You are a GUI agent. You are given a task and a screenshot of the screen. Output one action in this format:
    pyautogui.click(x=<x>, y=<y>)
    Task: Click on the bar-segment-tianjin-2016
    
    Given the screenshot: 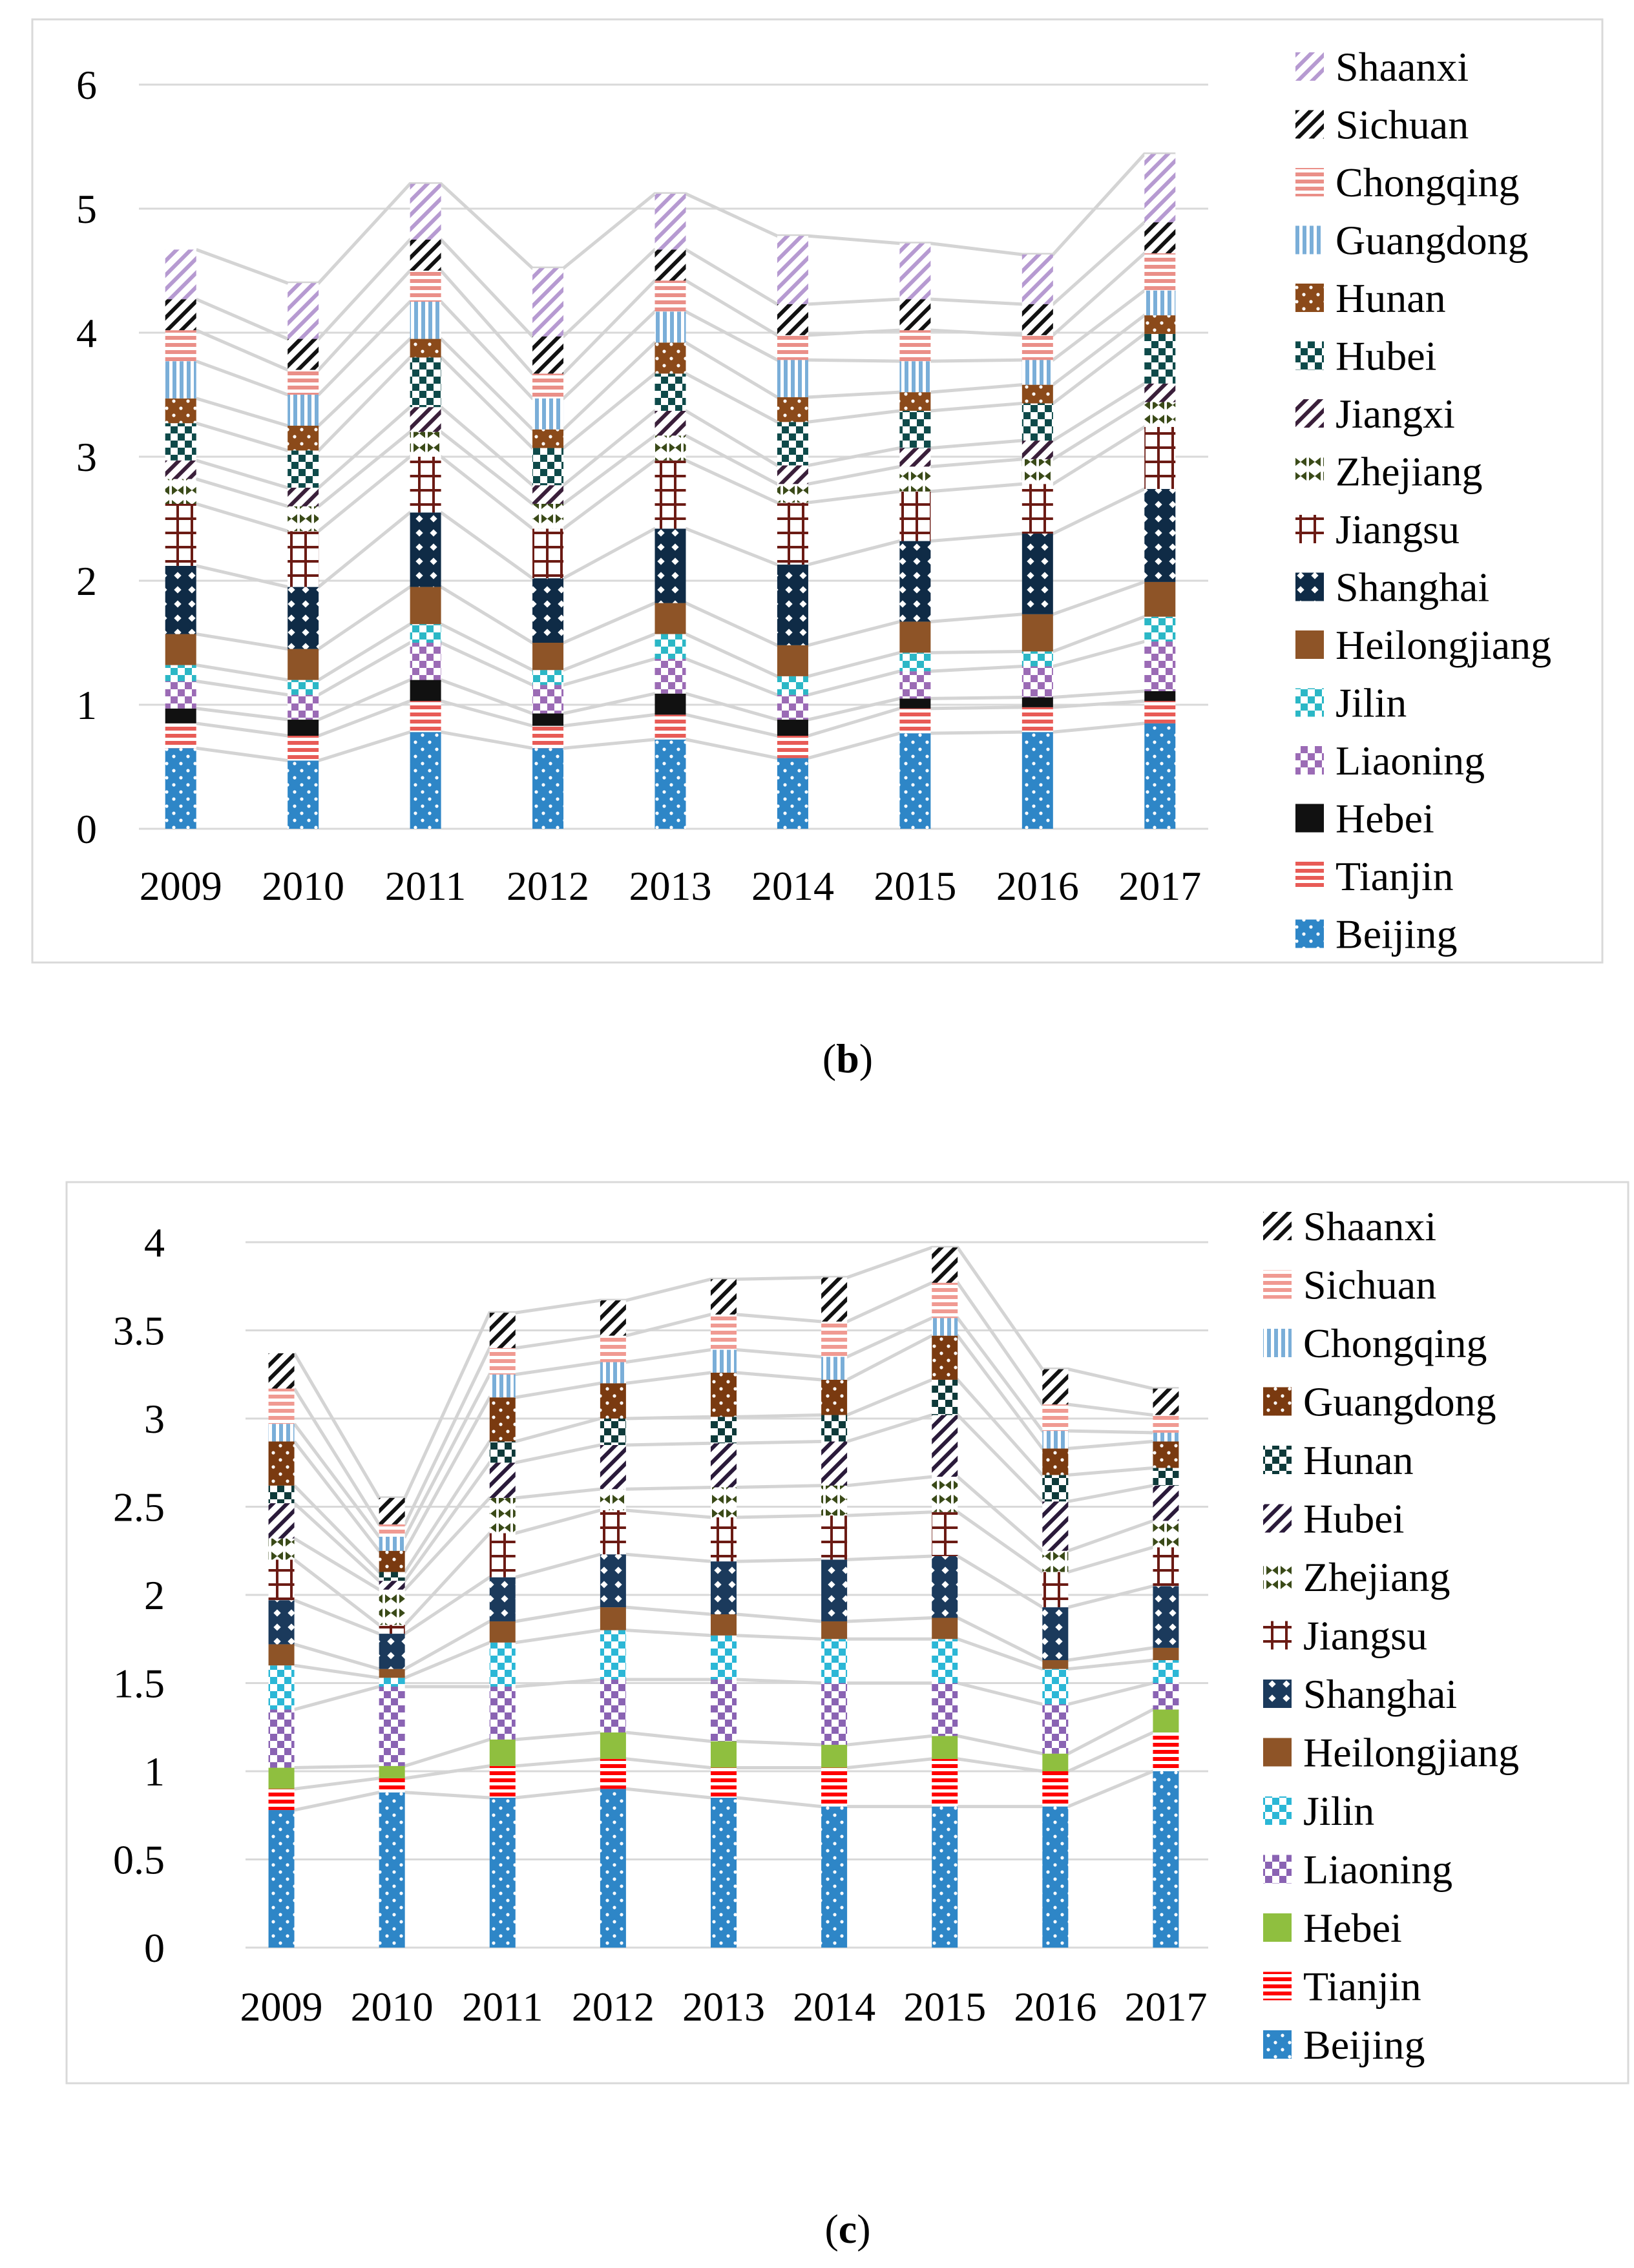 What is the action you would take?
    pyautogui.click(x=1037, y=720)
    